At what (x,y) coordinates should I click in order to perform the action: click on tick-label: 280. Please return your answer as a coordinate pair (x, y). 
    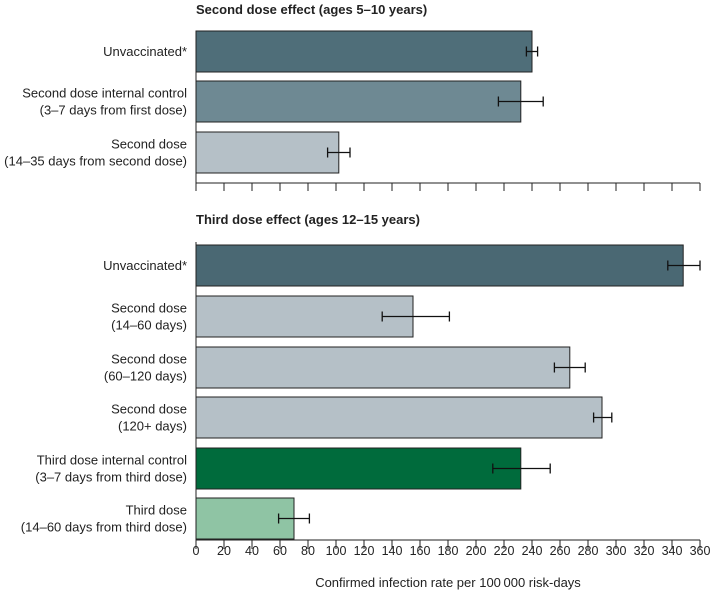
    Looking at the image, I should click on (588, 551).